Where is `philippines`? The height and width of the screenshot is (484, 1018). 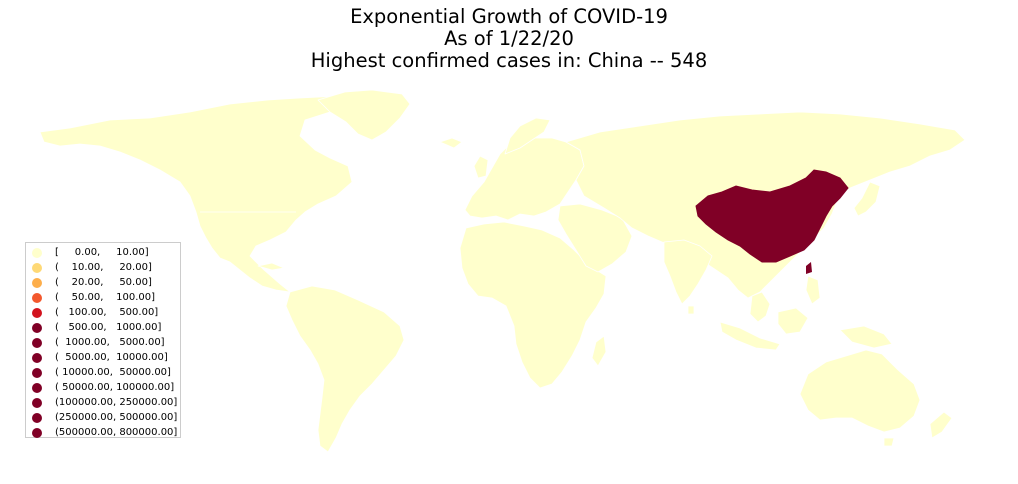
philippines is located at coordinates (813, 290).